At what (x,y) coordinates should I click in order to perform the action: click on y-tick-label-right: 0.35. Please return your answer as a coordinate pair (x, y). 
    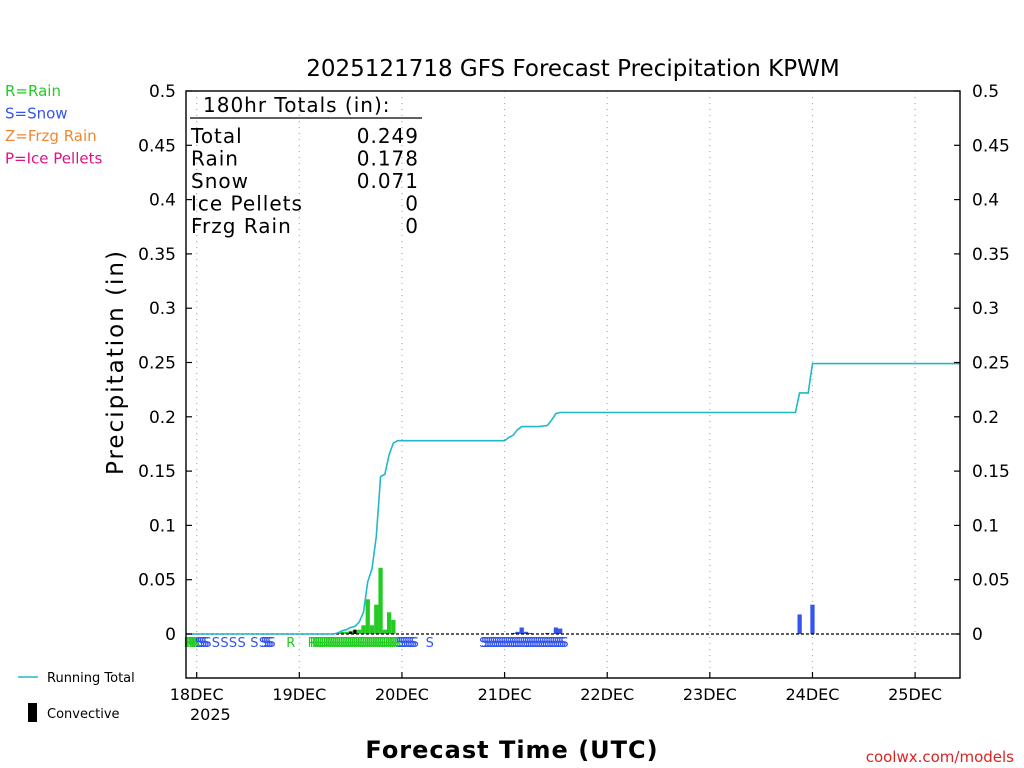
    Looking at the image, I should click on (991, 255).